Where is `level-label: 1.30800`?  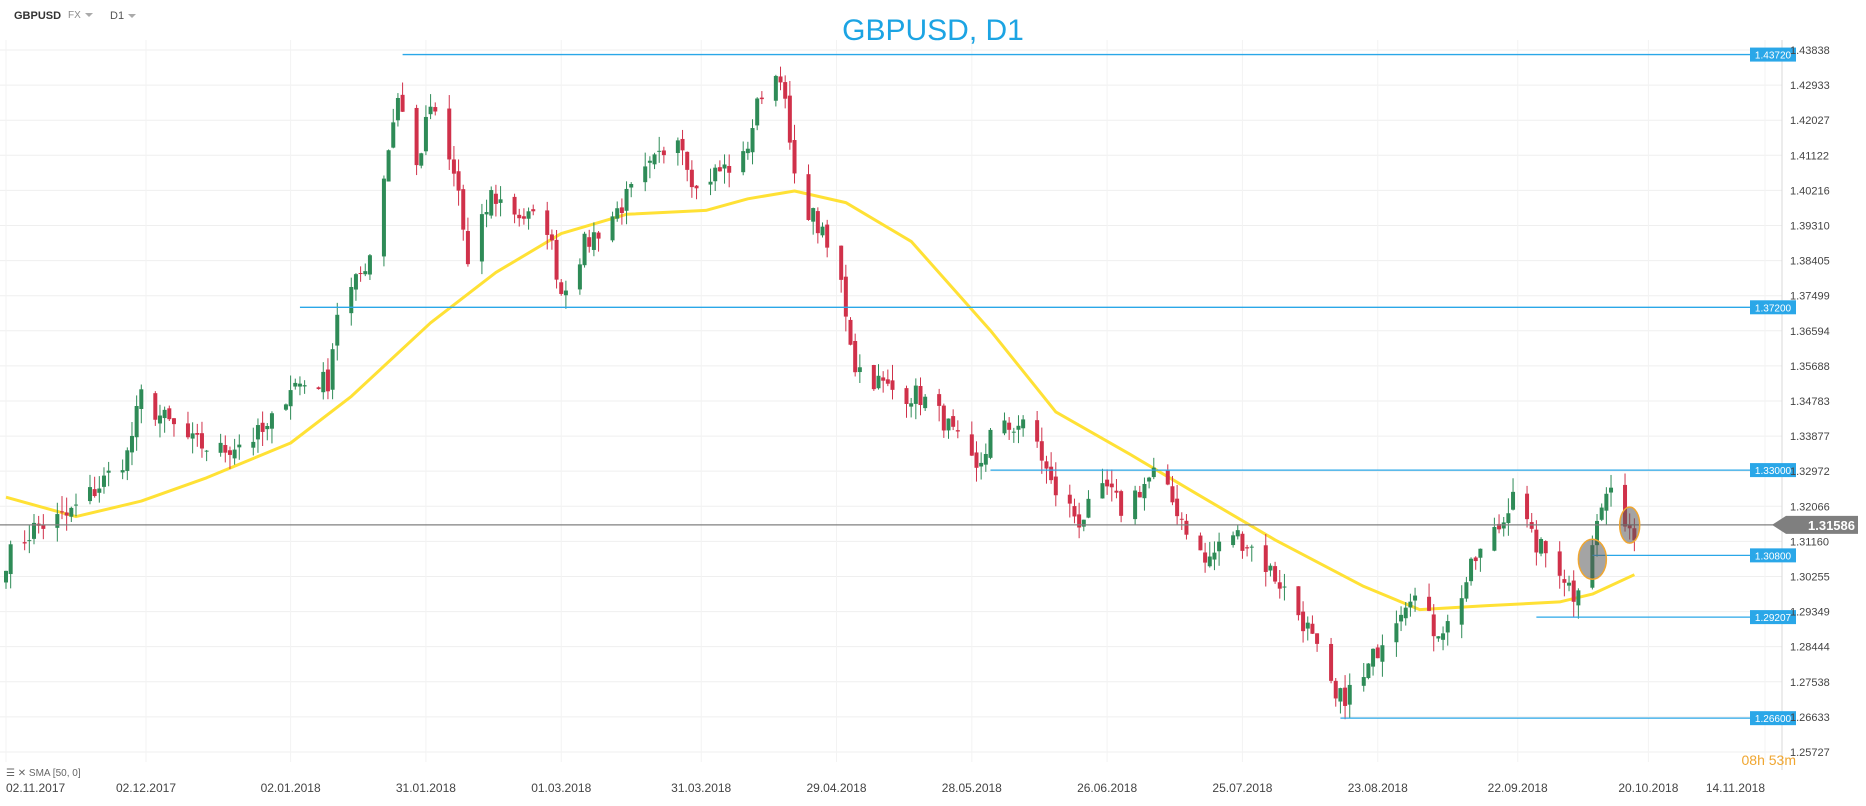 level-label: 1.30800 is located at coordinates (1773, 556).